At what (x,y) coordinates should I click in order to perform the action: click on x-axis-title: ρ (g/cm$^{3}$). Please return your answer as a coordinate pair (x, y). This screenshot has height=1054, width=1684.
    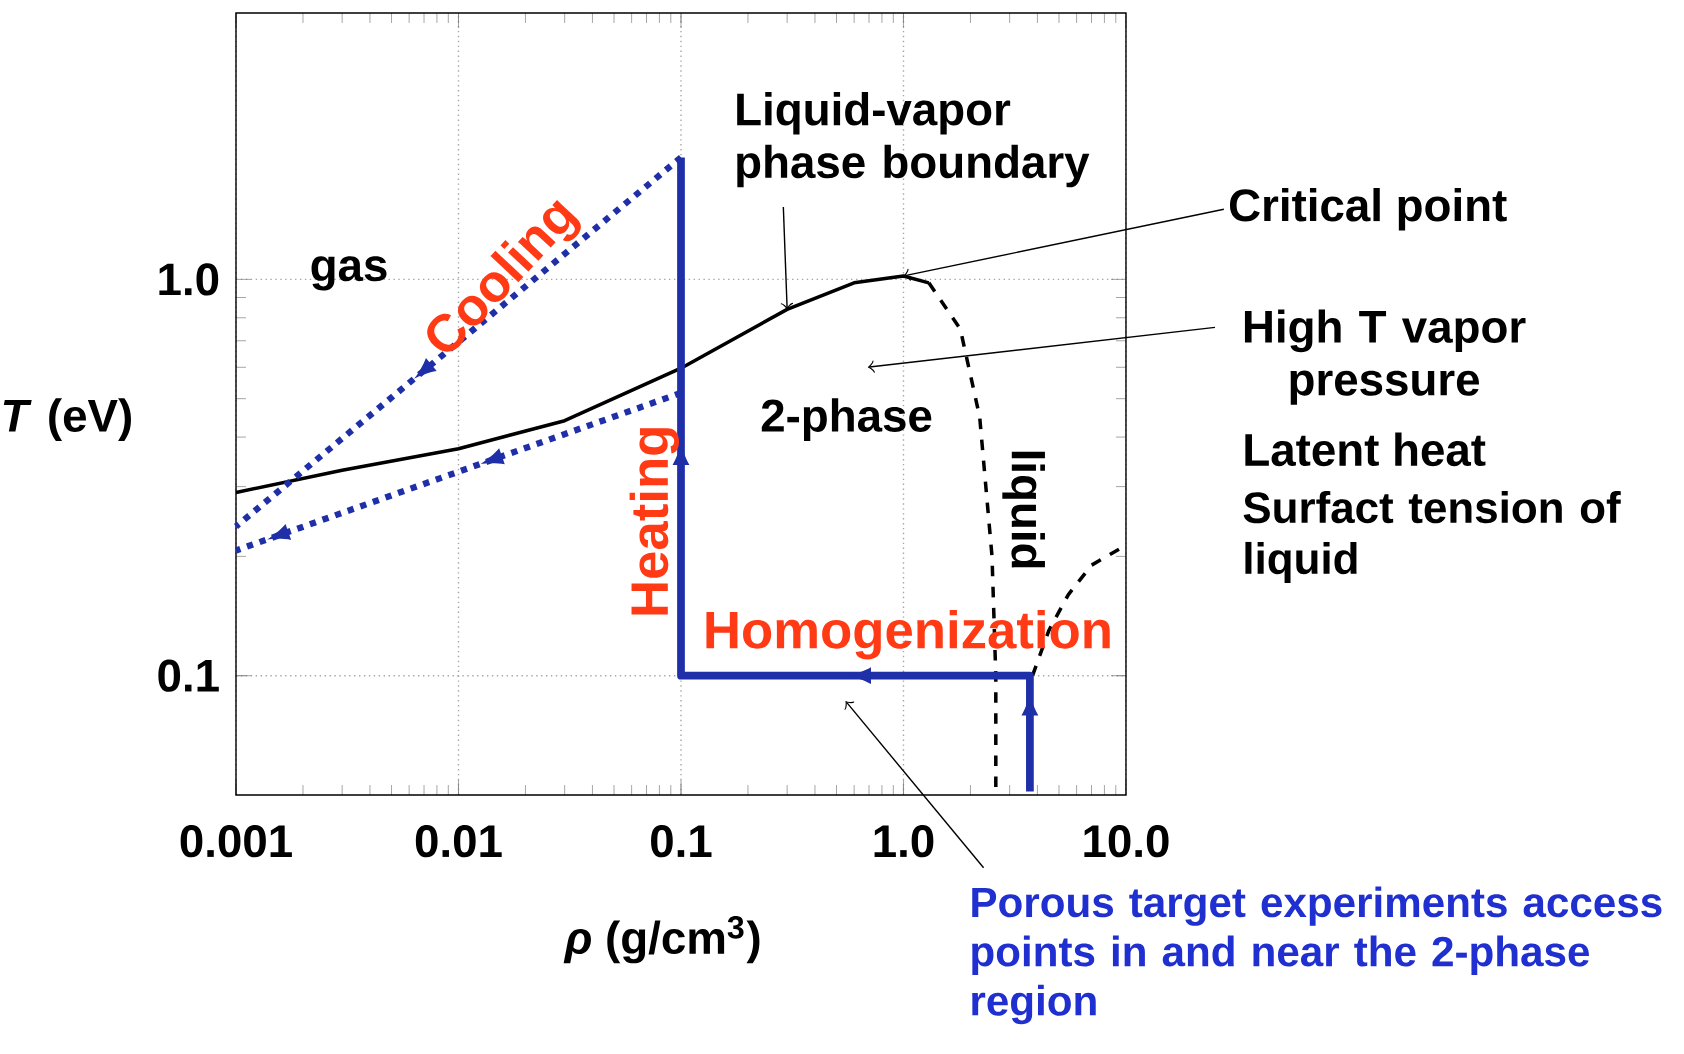
    Looking at the image, I should click on (661, 940).